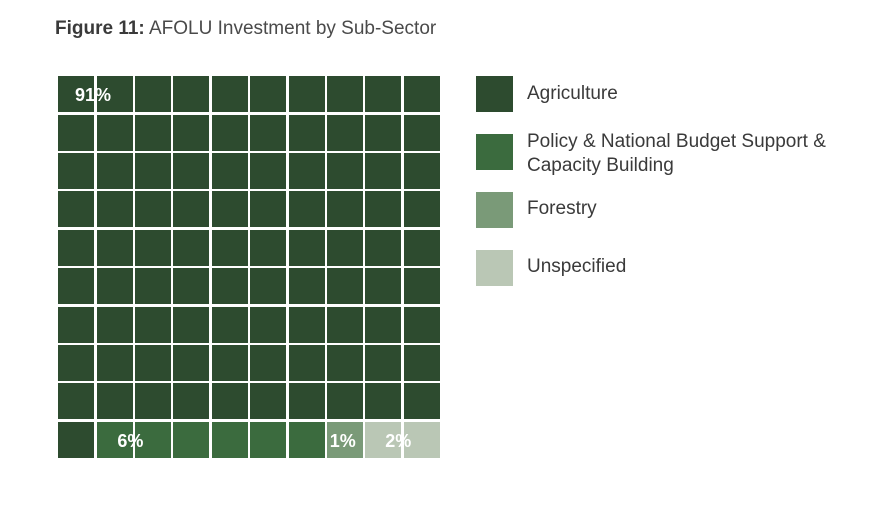  What do you see at coordinates (342, 440) in the screenshot?
I see `waffle-label-forestry: 1%` at bounding box center [342, 440].